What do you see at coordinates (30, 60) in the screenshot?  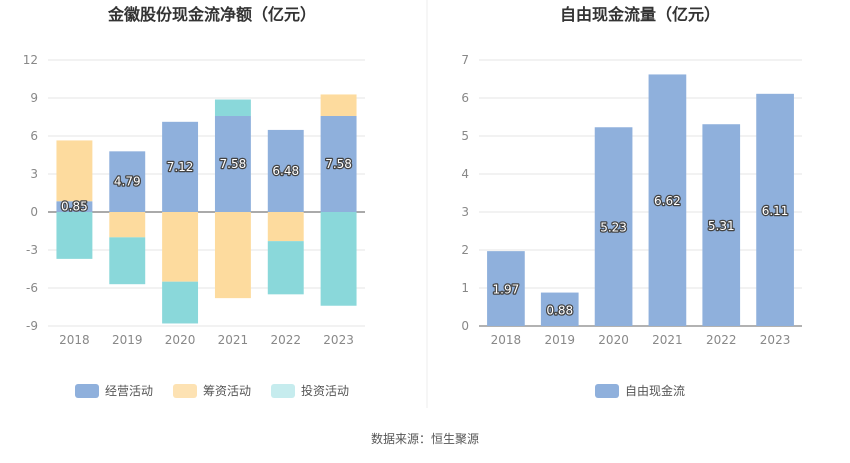 I see `y-tick-label: 12` at bounding box center [30, 60].